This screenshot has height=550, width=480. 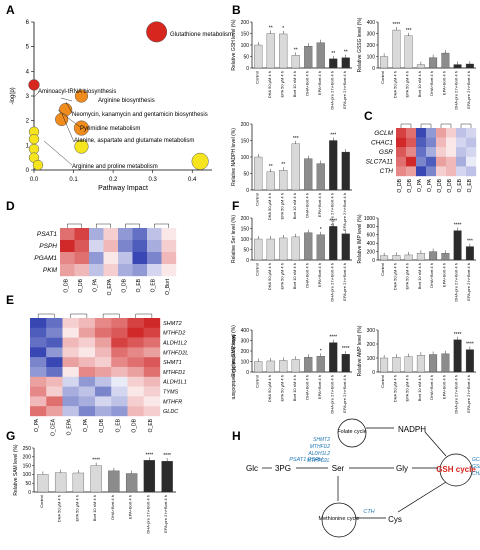 What do you see at coordinates (28, 171) in the screenshot?
I see `a-y-tick-label: 0` at bounding box center [28, 171].